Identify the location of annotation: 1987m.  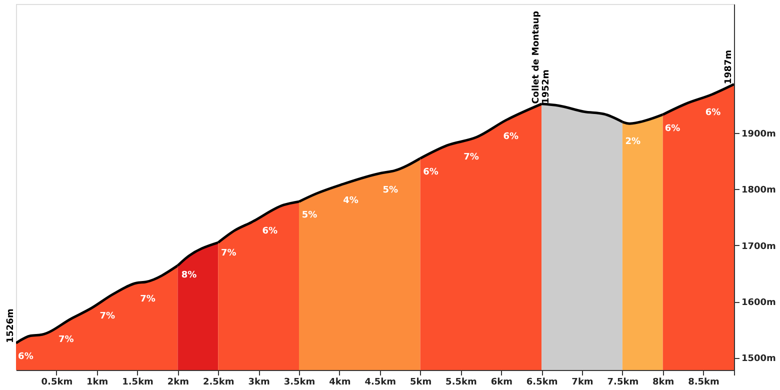
(729, 67).